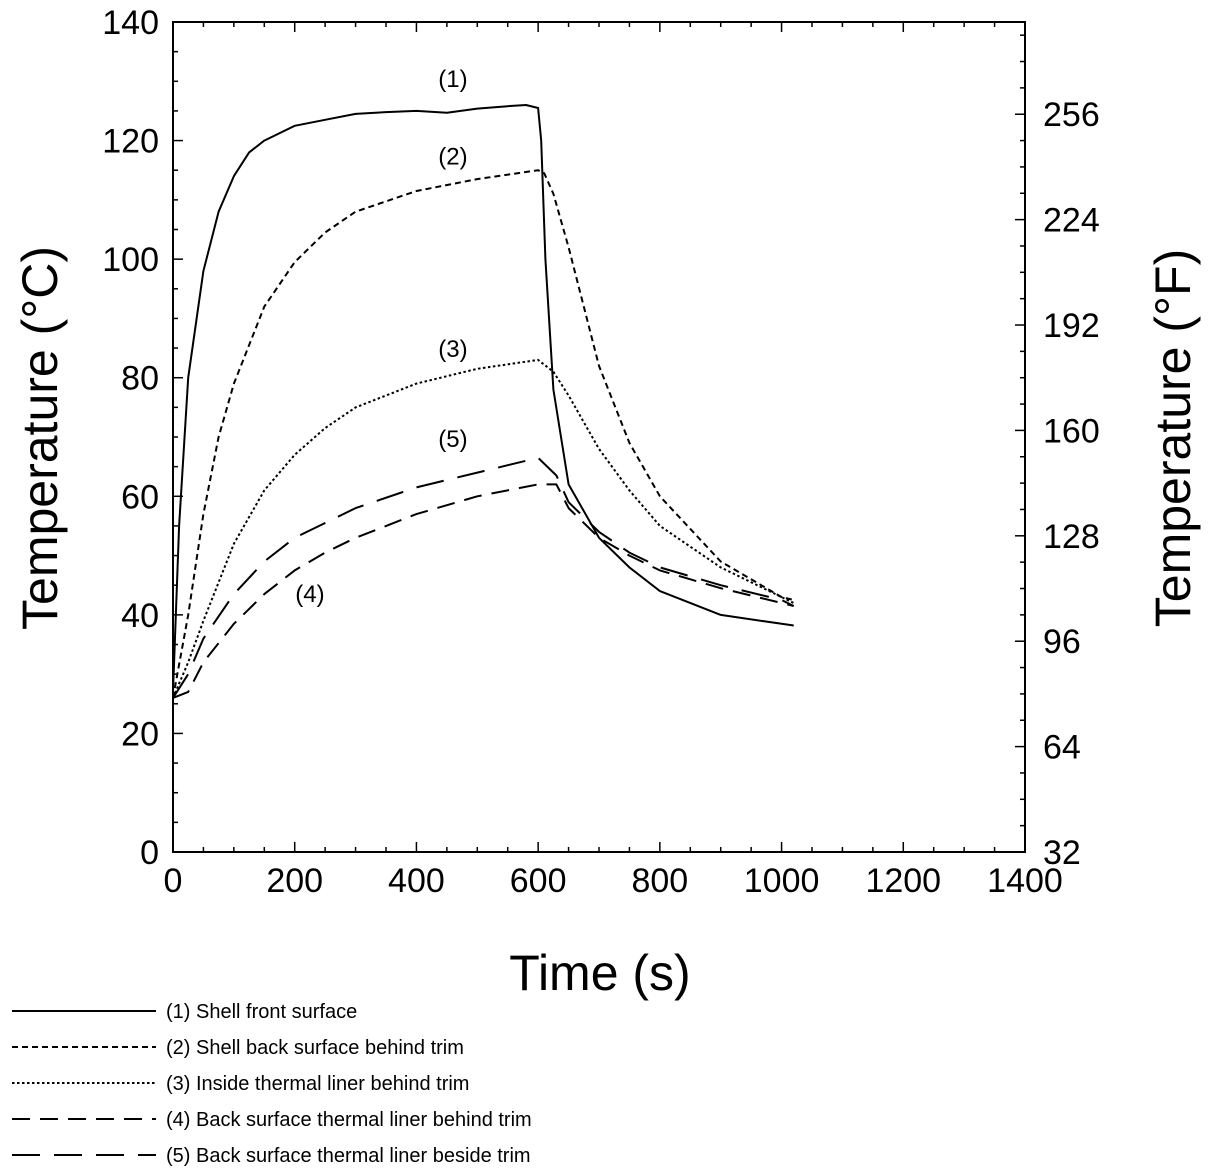 Image resolution: width=1214 pixels, height=1168 pixels. I want to click on y-tick-label: 60, so click(140, 497).